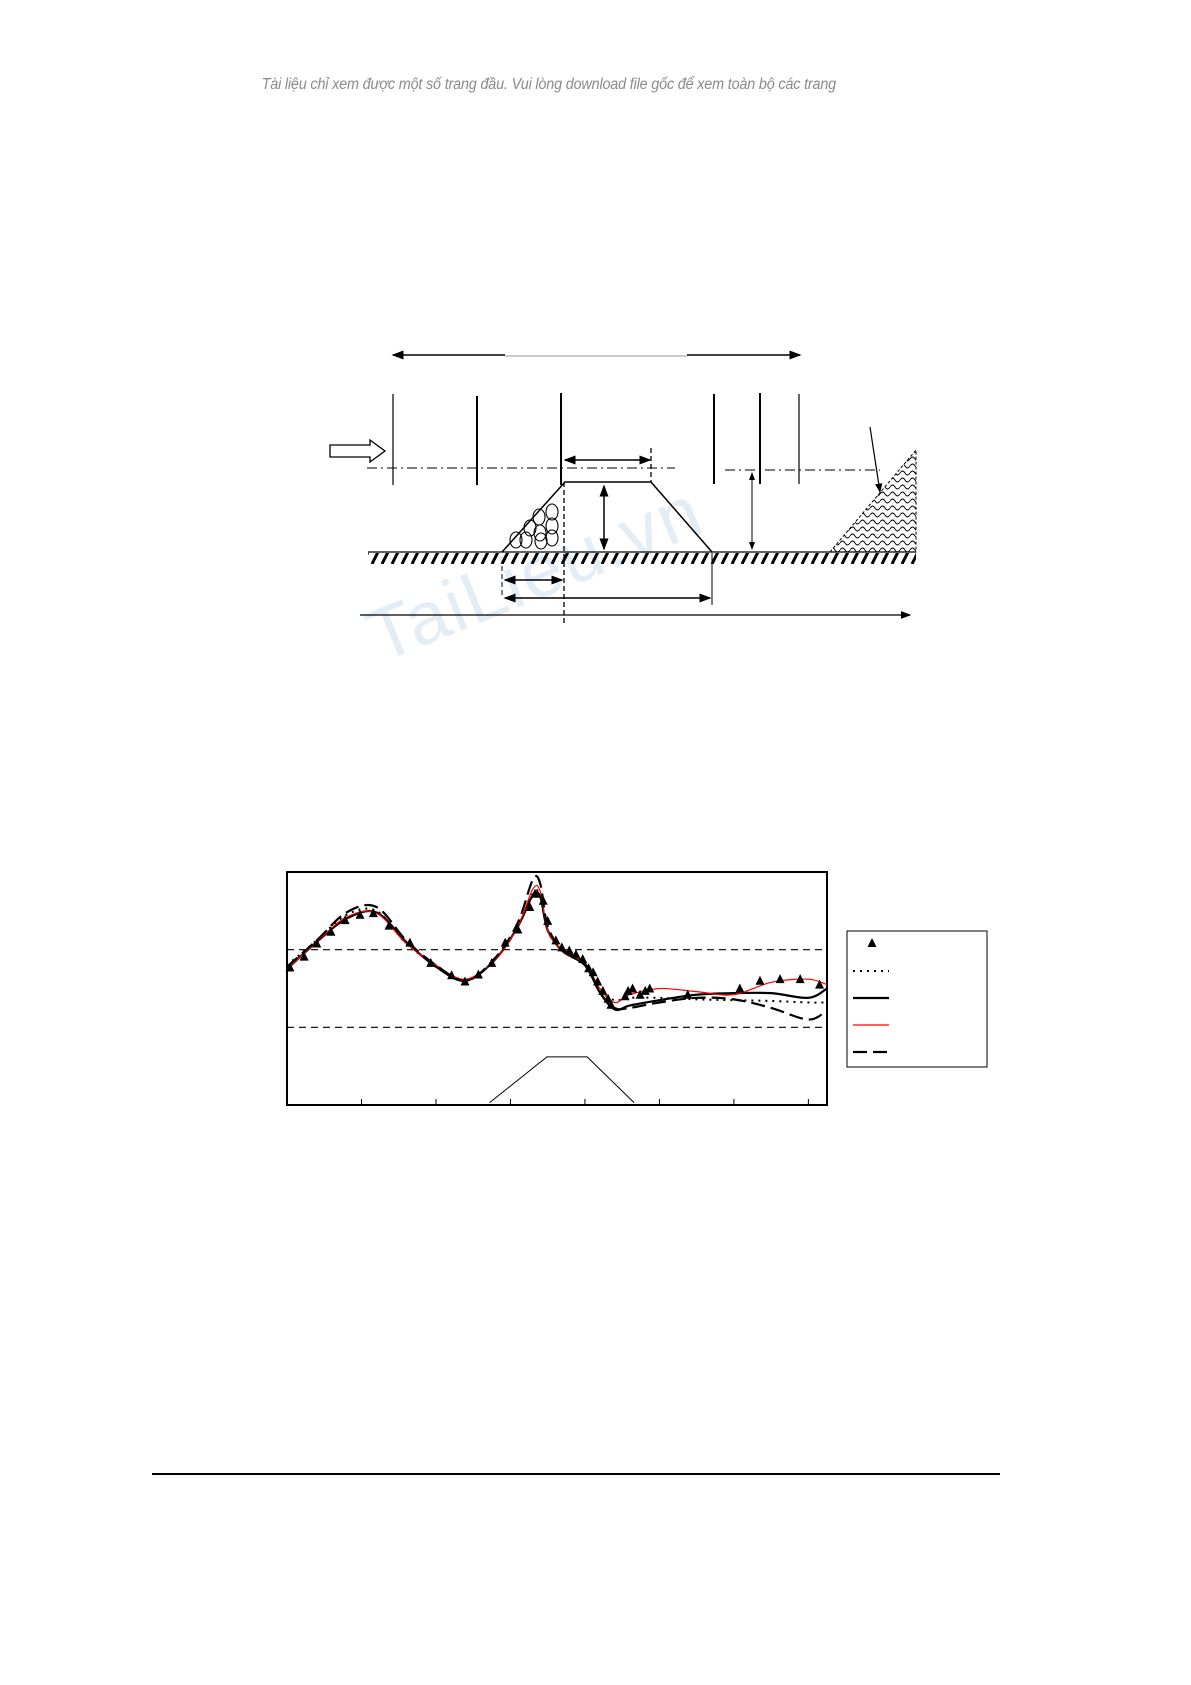 The image size is (1191, 1685). Describe the element at coordinates (623, 487) in the screenshot. I see `breakwater-diagram` at that location.